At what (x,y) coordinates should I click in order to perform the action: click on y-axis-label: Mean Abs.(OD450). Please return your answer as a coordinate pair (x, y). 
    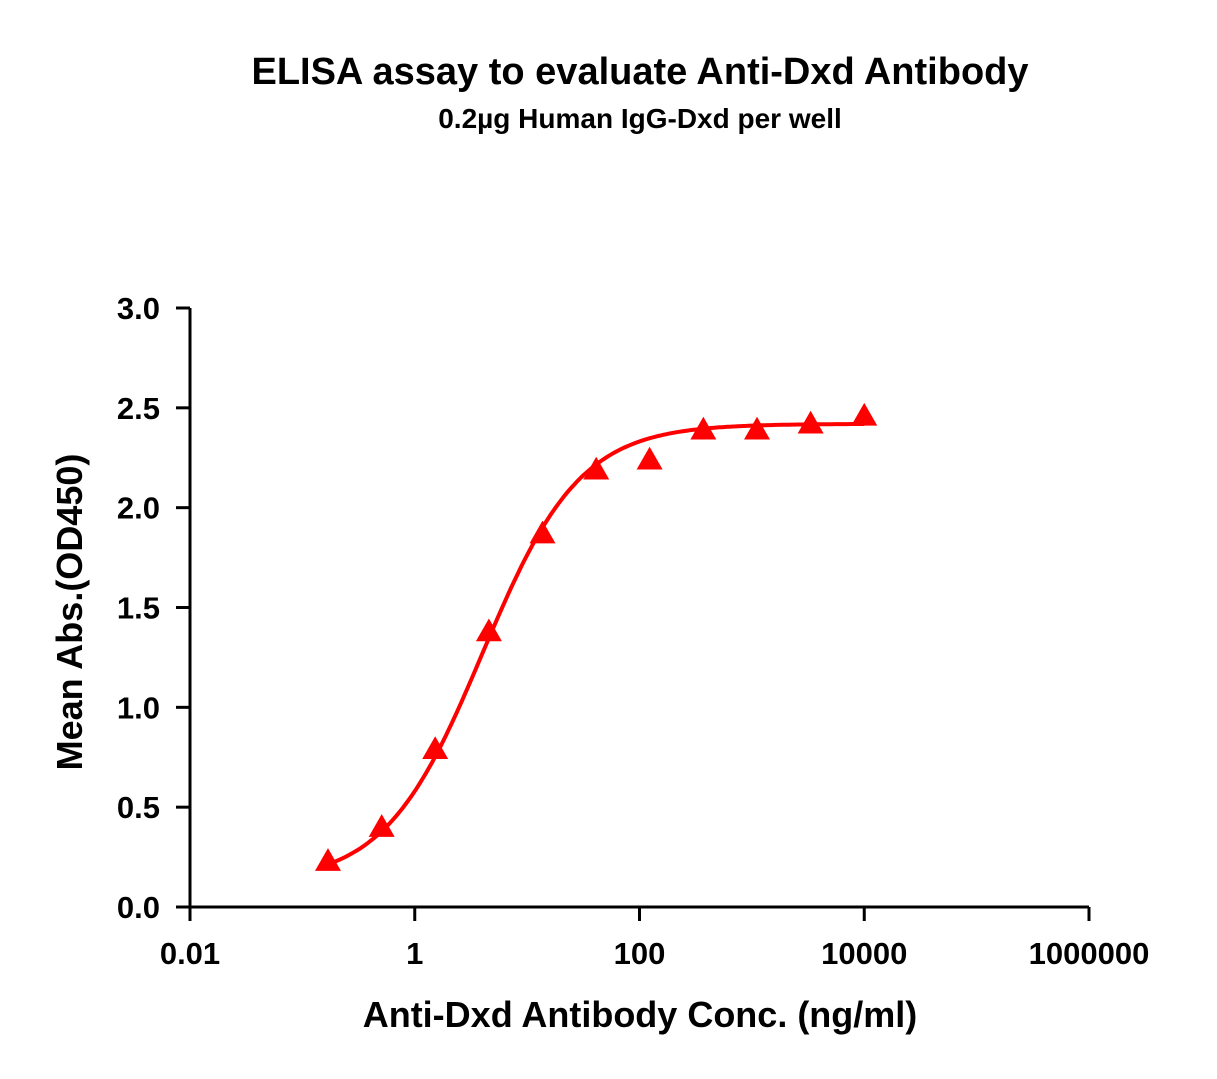
    Looking at the image, I should click on (69, 612).